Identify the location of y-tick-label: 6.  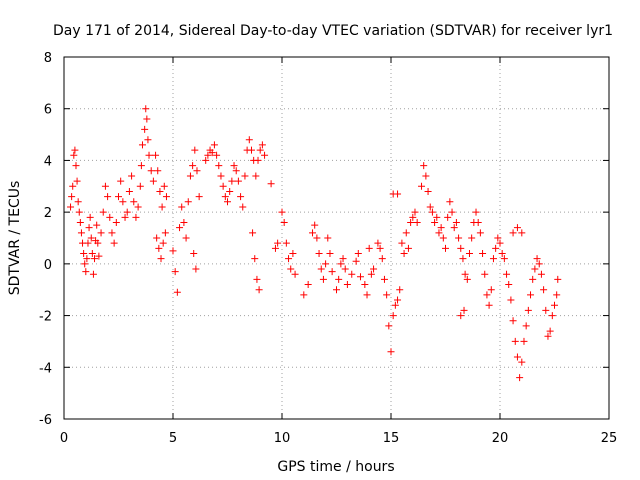
(48, 110).